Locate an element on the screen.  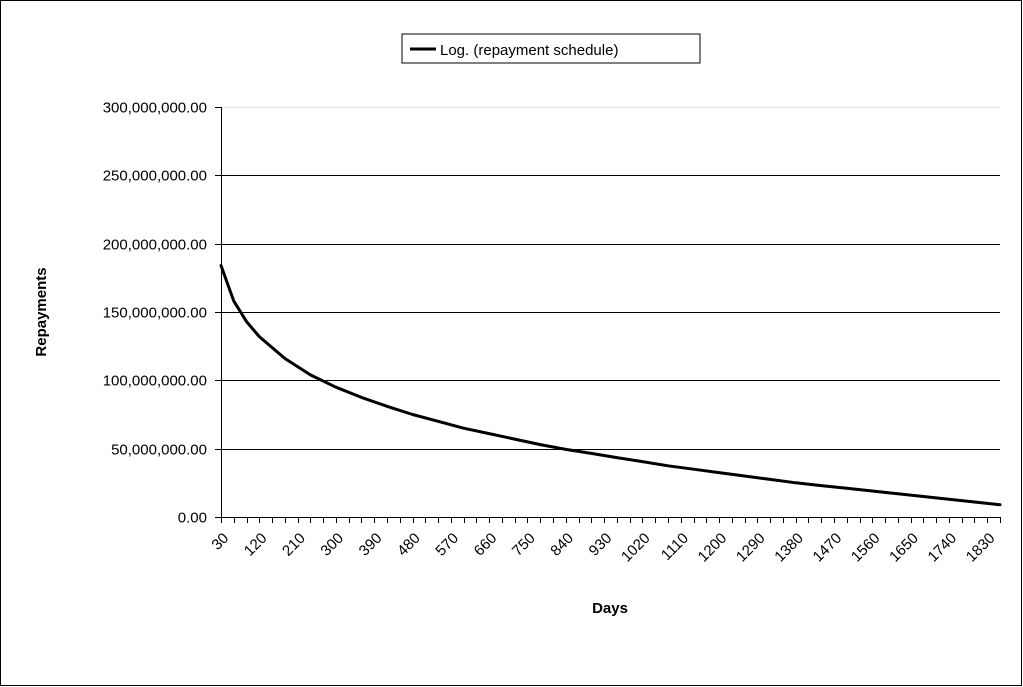
legend-box is located at coordinates (551, 48).